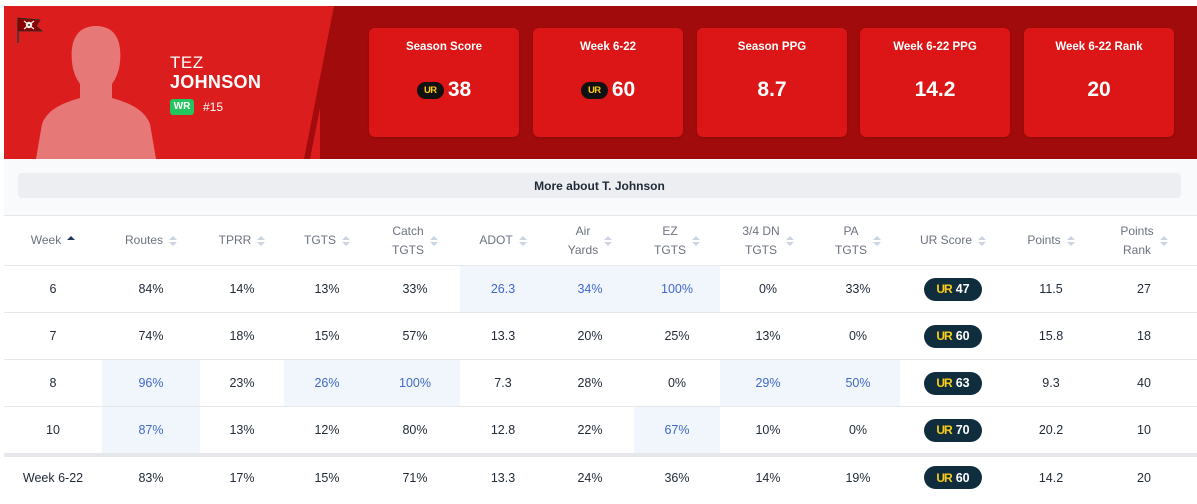  What do you see at coordinates (1144, 430) in the screenshot?
I see `cell-points-rank: 10` at bounding box center [1144, 430].